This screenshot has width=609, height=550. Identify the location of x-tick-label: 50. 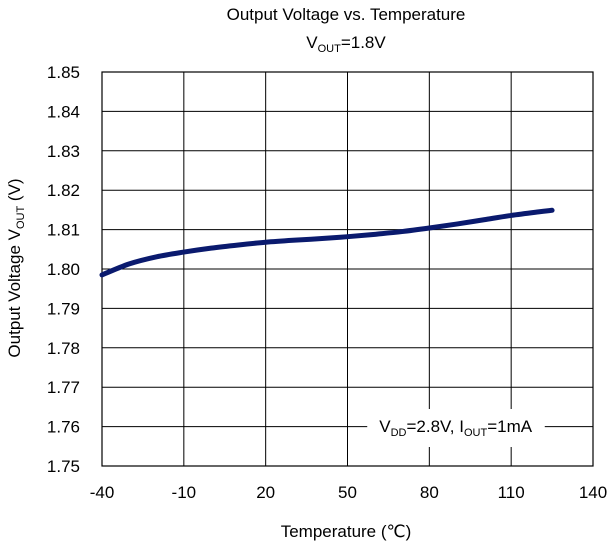
(347, 492).